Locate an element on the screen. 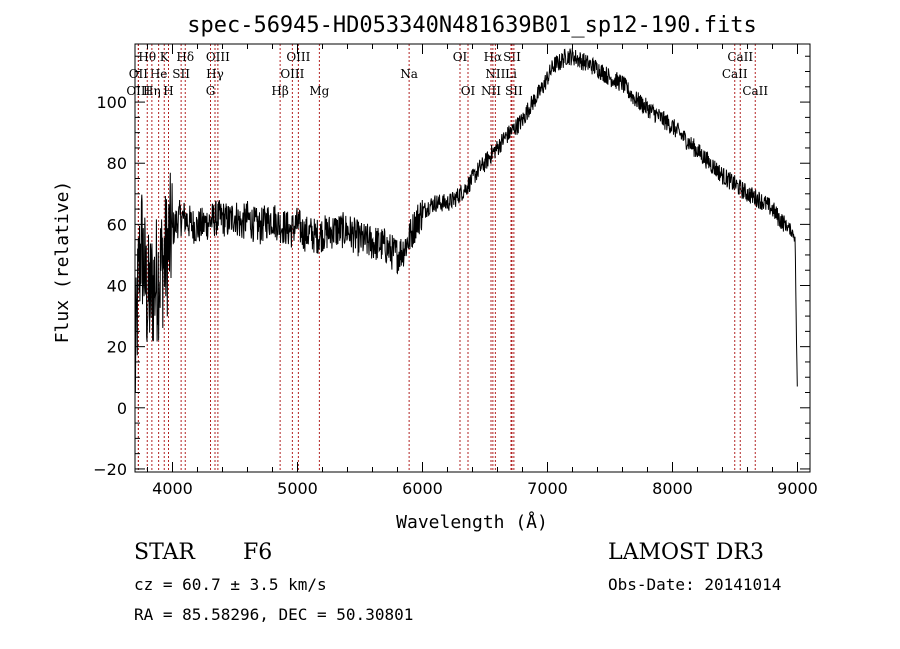 Image resolution: width=900 pixels, height=649 pixels. line-label-7: H is located at coordinates (168, 91).